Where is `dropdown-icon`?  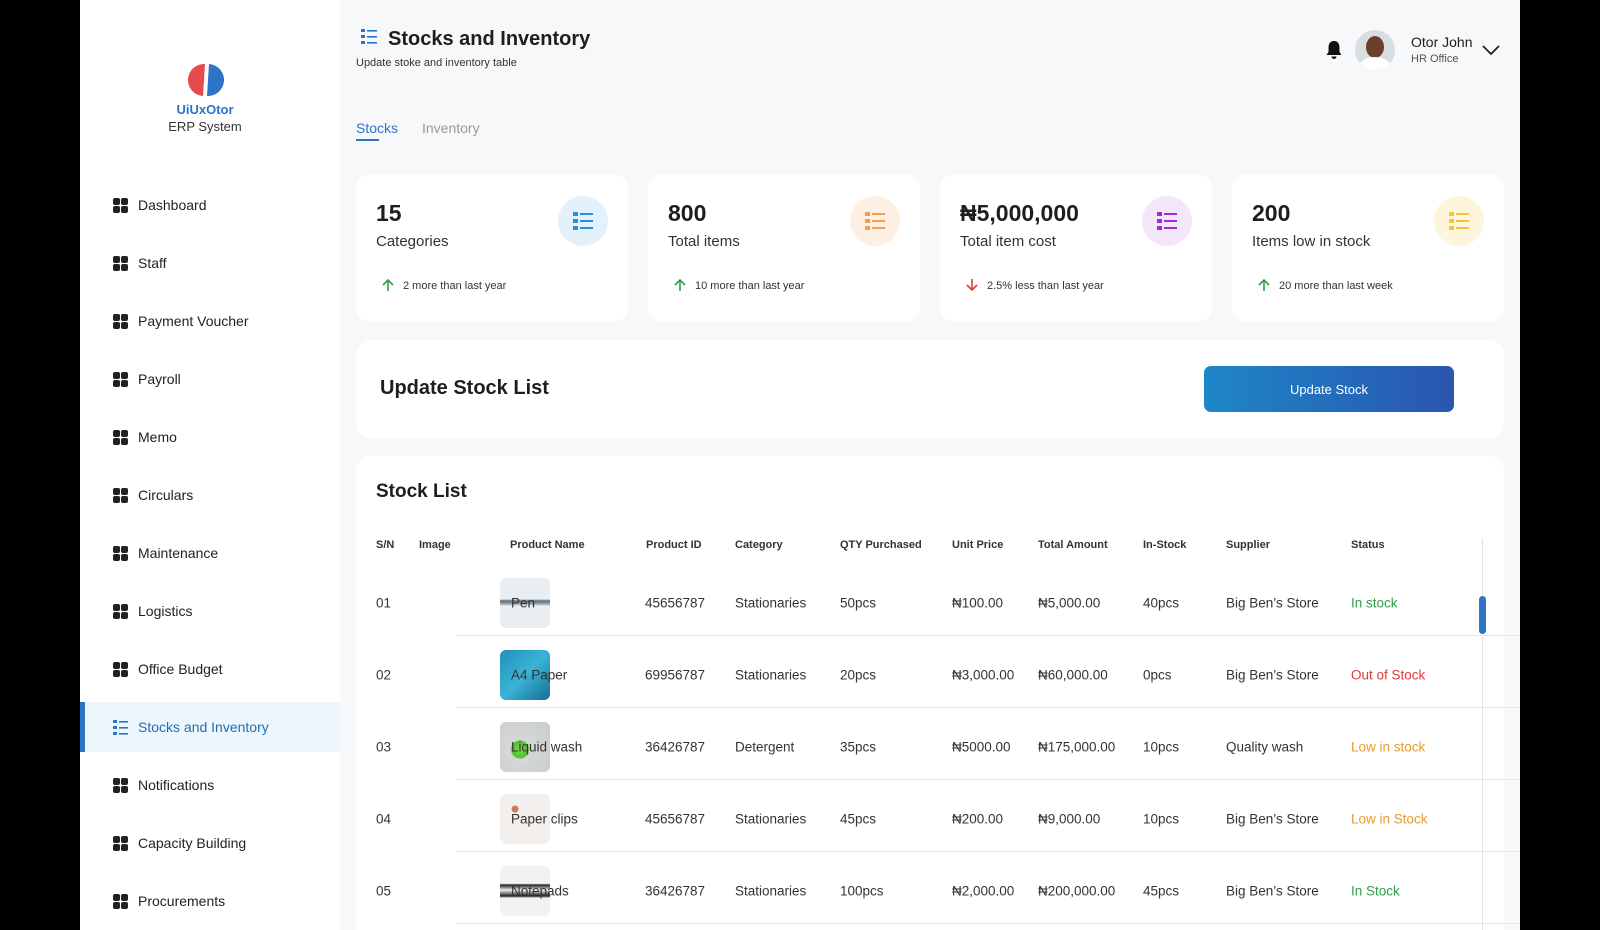
dropdown-icon is located at coordinates (1491, 50).